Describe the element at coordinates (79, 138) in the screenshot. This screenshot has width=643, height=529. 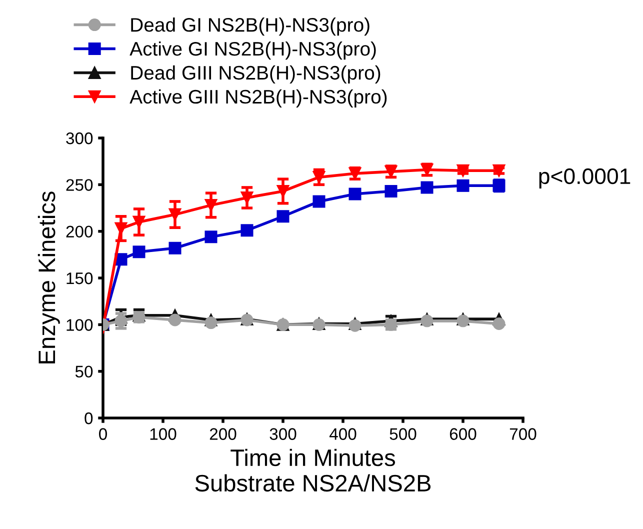
I see `y-tick-label: 300` at that location.